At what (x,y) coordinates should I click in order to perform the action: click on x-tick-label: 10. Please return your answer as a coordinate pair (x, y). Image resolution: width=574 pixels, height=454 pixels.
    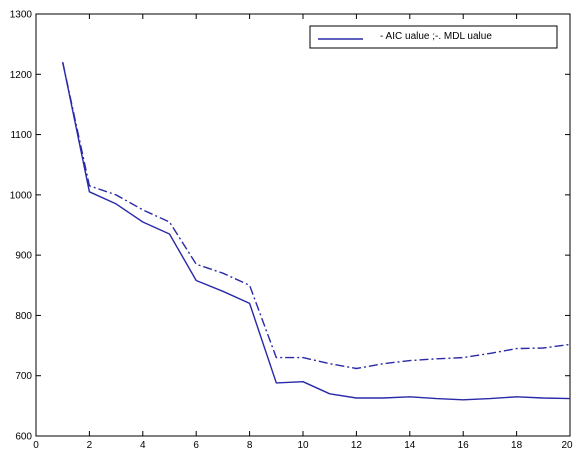
    Looking at the image, I should click on (303, 445).